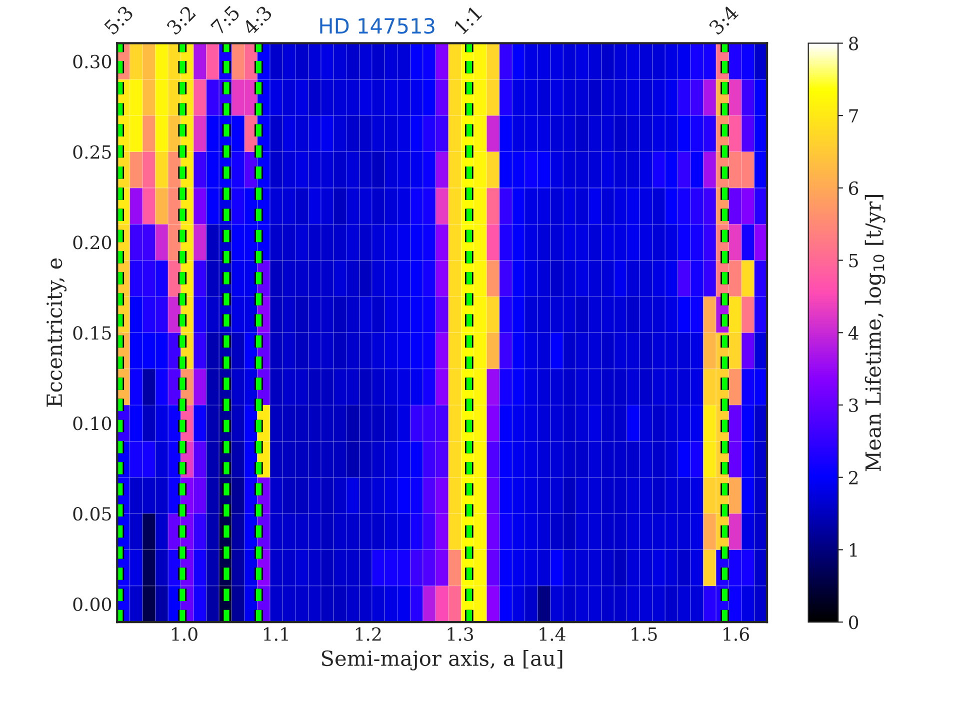  Describe the element at coordinates (92, 423) in the screenshot. I see `y-tick-label: 0.10` at that location.